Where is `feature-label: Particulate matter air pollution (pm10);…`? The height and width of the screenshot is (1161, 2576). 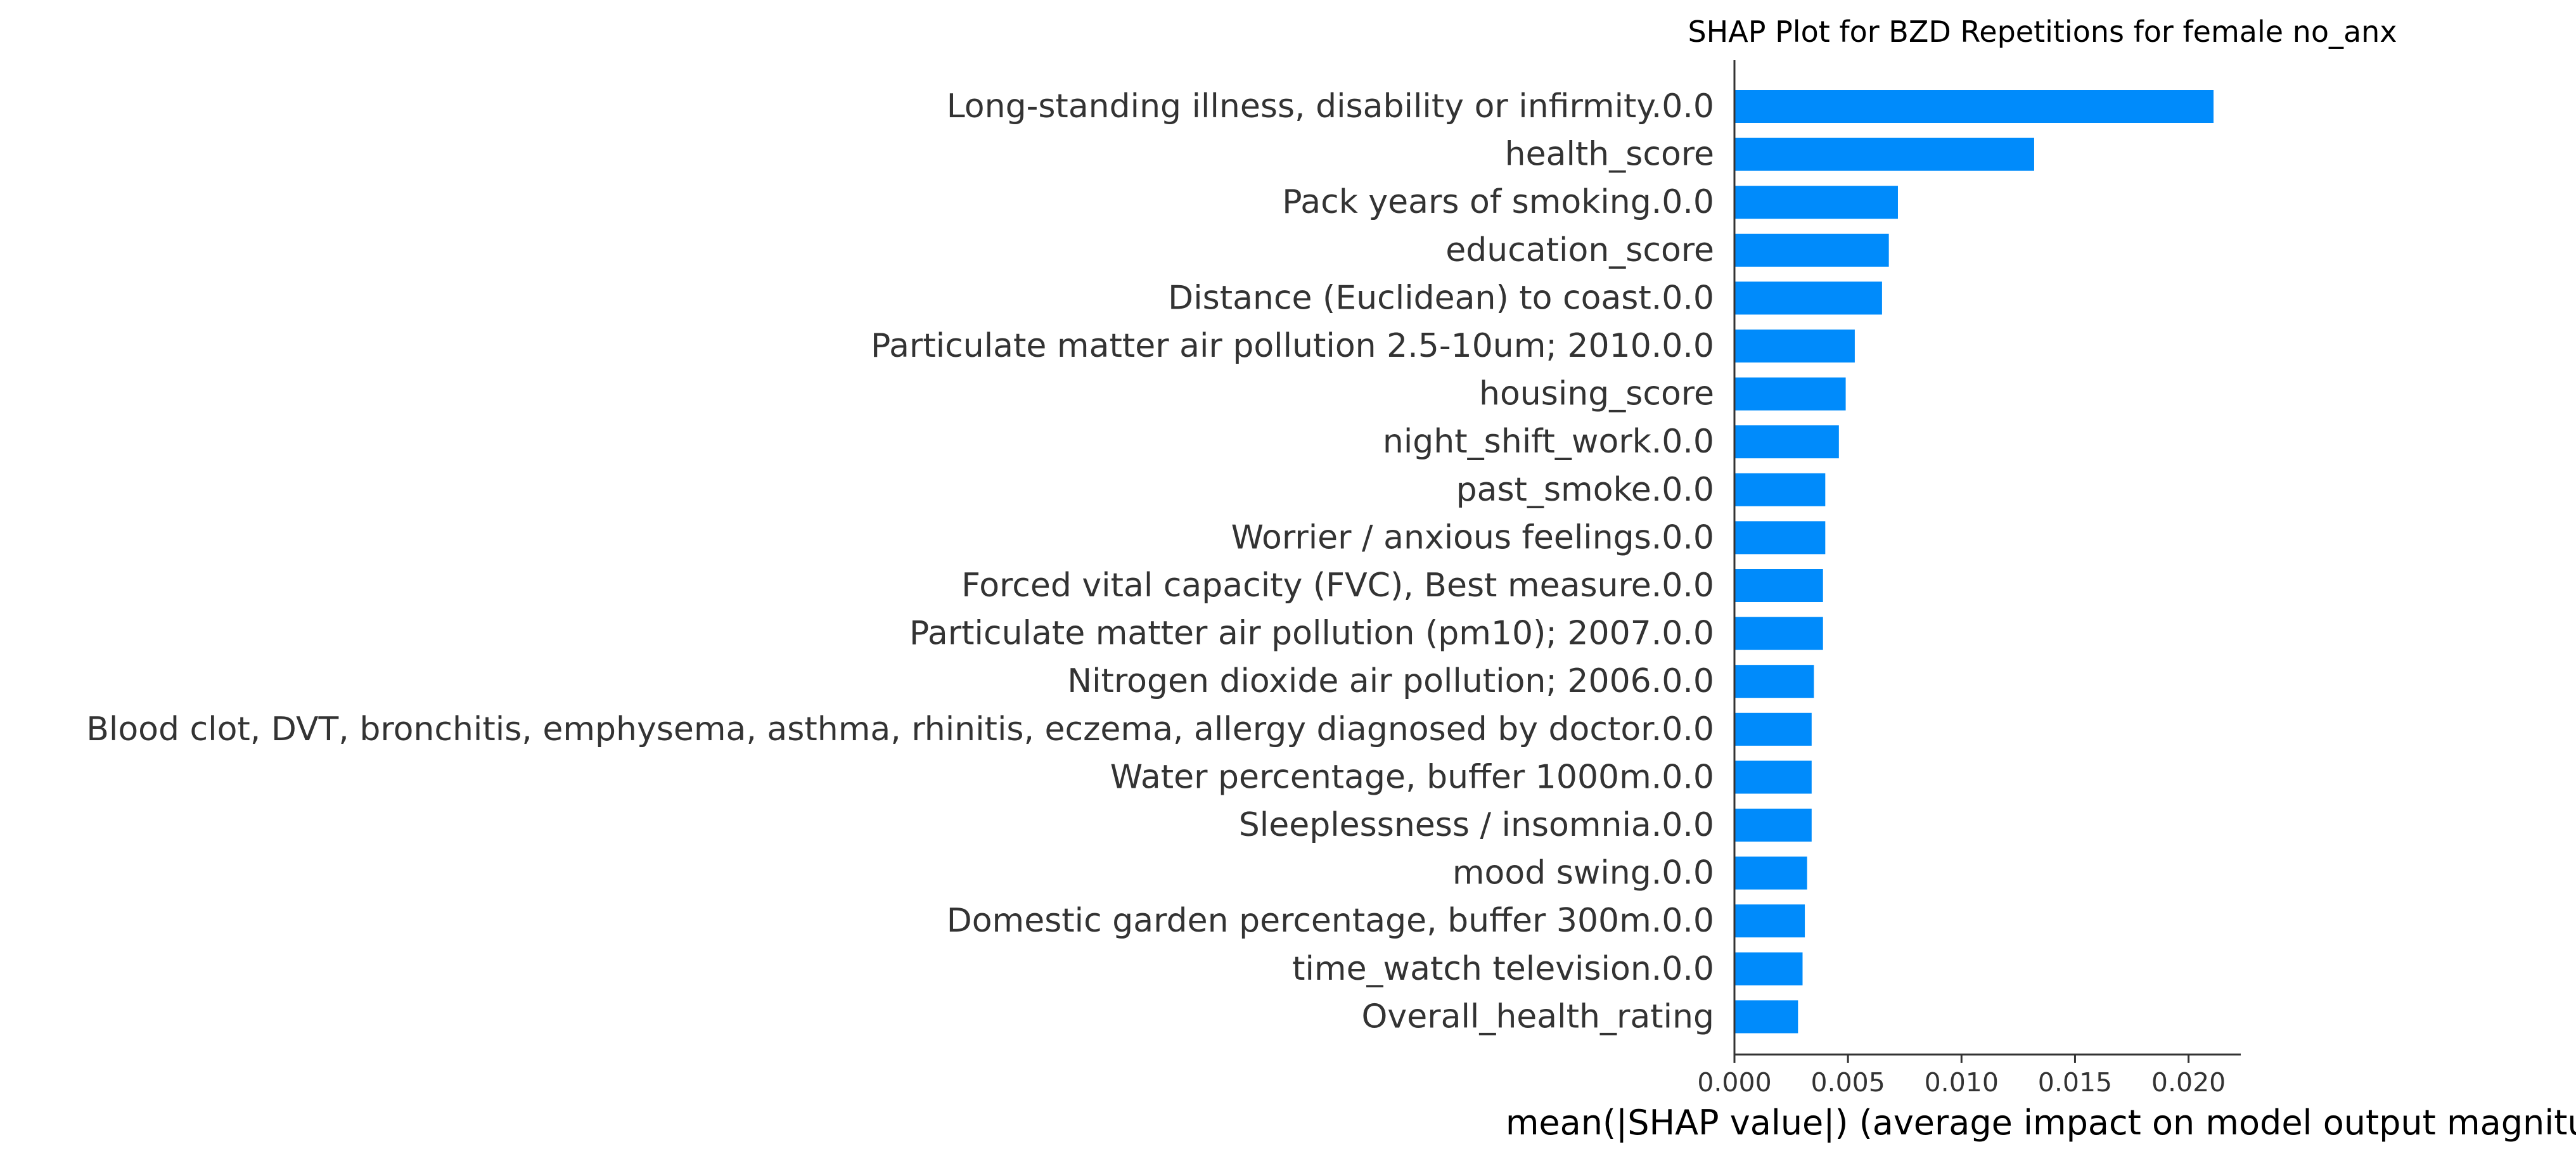 feature-label: Particulate matter air pollution (pm10);… is located at coordinates (1311, 634).